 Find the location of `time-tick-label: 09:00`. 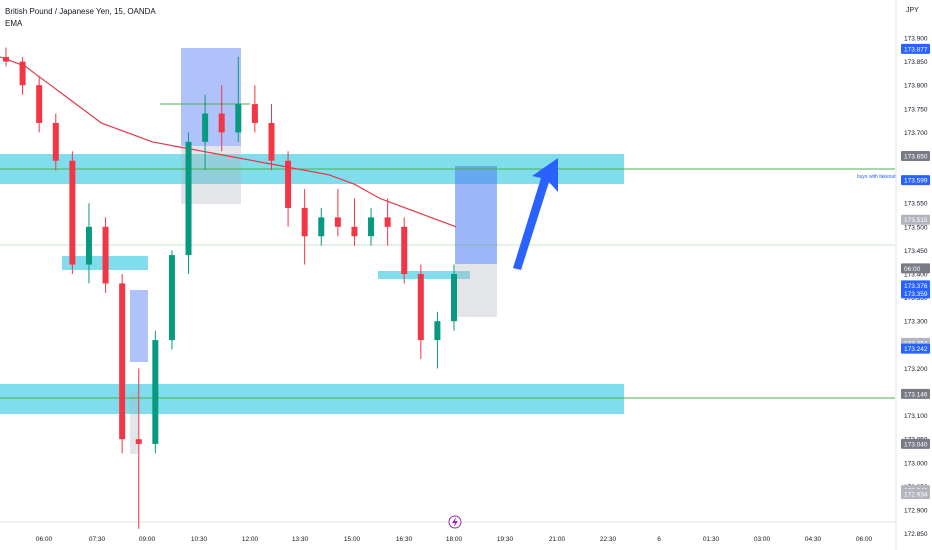

time-tick-label: 09:00 is located at coordinates (147, 539).